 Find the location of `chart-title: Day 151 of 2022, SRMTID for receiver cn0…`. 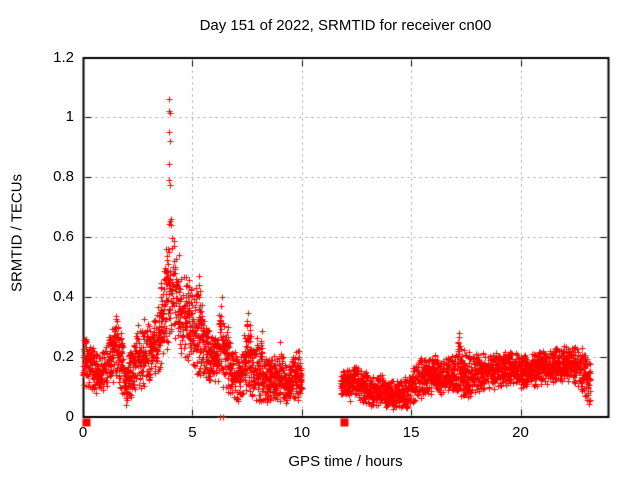

chart-title: Day 151 of 2022, SRMTID for receiver cn0… is located at coordinates (345, 25).